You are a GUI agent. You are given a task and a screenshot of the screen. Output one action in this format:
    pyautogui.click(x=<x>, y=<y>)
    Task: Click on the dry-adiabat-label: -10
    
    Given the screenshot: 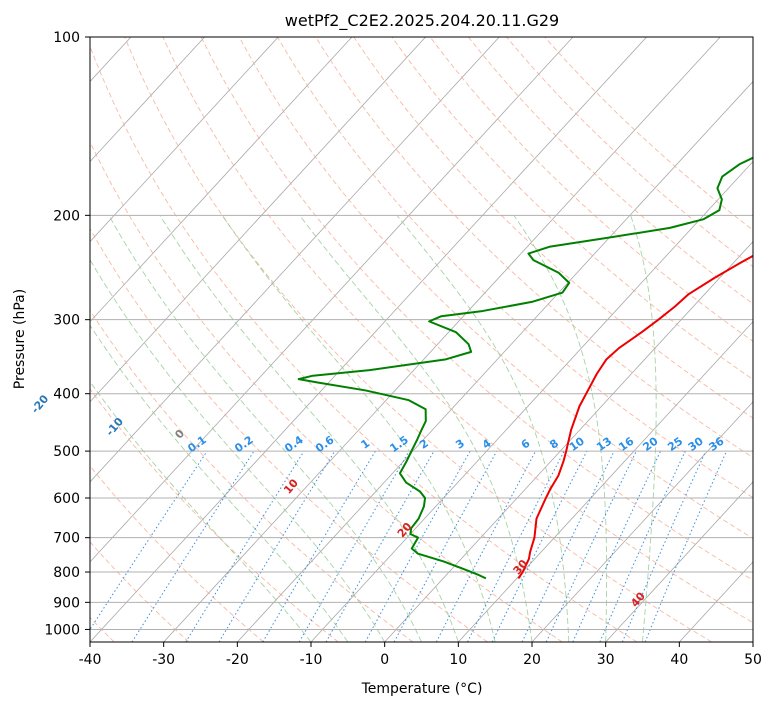 What is the action you would take?
    pyautogui.click(x=114, y=427)
    